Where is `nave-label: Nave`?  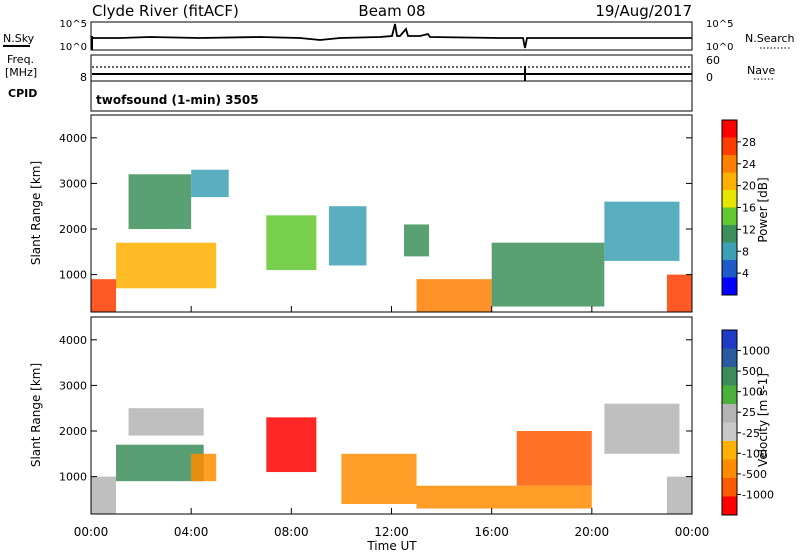
nave-label: Nave is located at coordinates (761, 70).